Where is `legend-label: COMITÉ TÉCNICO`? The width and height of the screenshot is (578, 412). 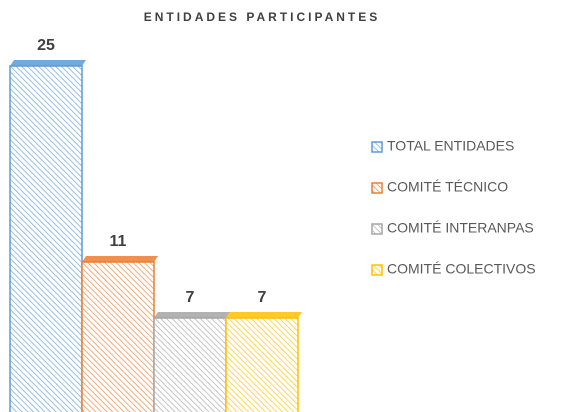 legend-label: COMITÉ TÉCNICO is located at coordinates (447, 187).